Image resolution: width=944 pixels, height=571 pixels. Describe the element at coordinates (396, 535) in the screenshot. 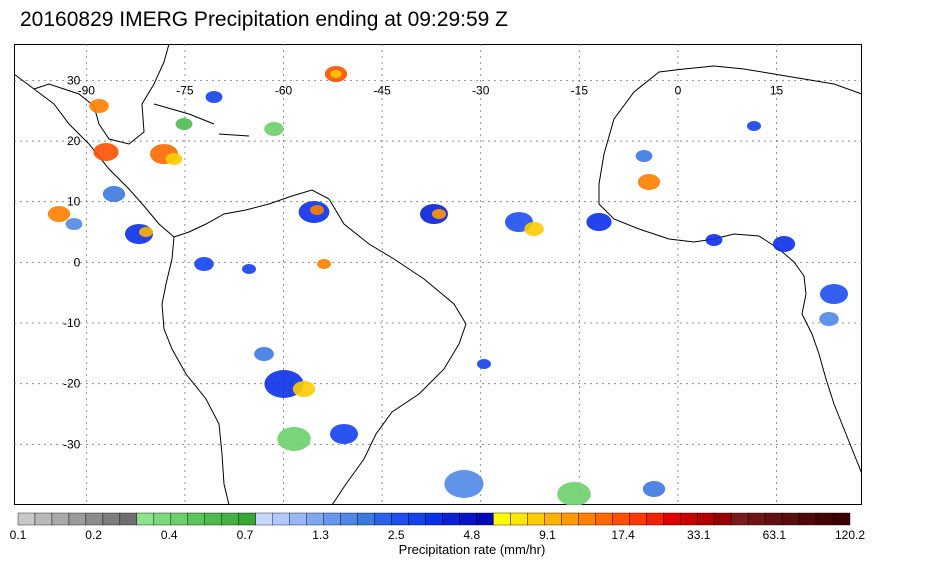

I see `colorbar-tick-label: 2.5` at that location.